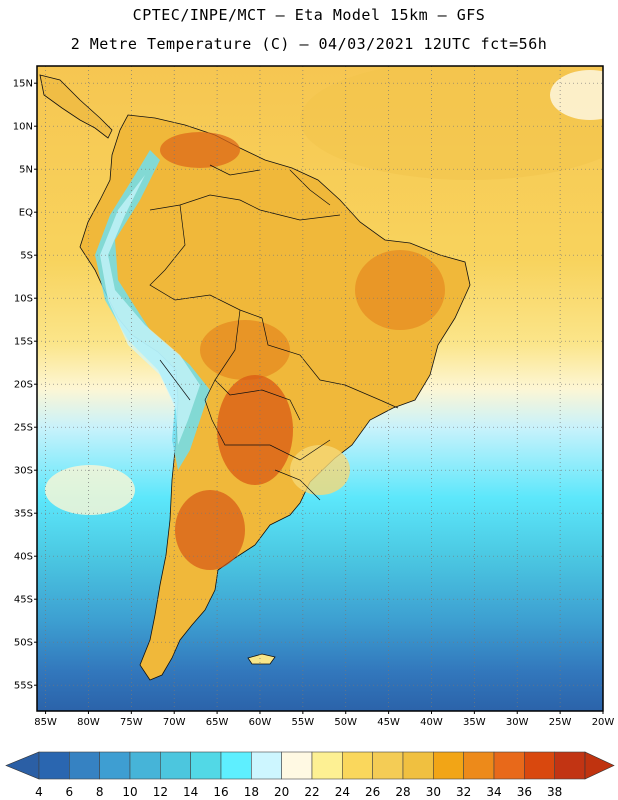  What do you see at coordinates (100, 792) in the screenshot?
I see `colorbar-tick-label: 8` at bounding box center [100, 792].